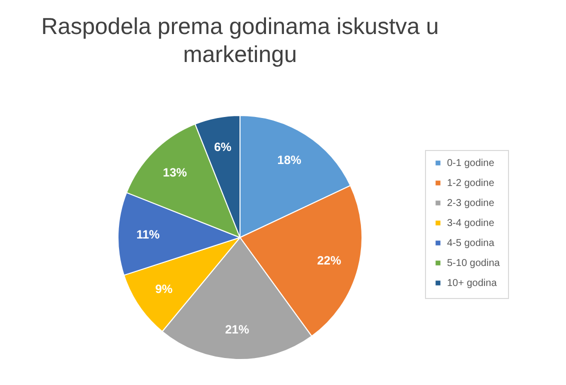 The height and width of the screenshot is (385, 566). What do you see at coordinates (148, 235) in the screenshot?
I see `data-label: 11%` at bounding box center [148, 235].